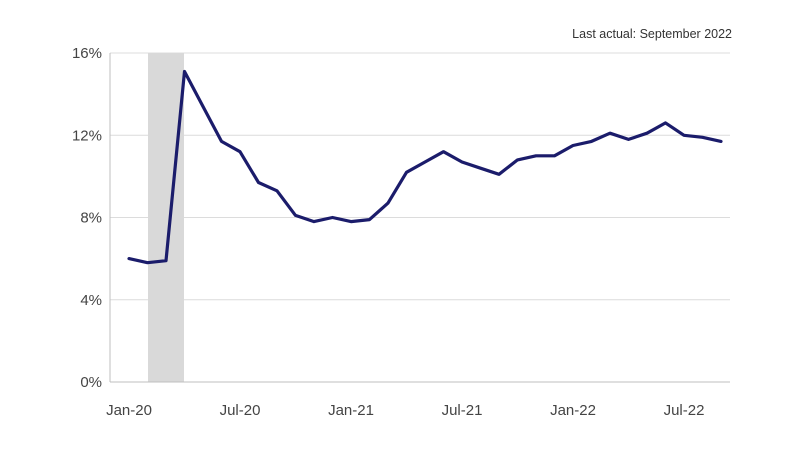  What do you see at coordinates (240, 410) in the screenshot?
I see `x-tick-label-1: Jul-20` at bounding box center [240, 410].